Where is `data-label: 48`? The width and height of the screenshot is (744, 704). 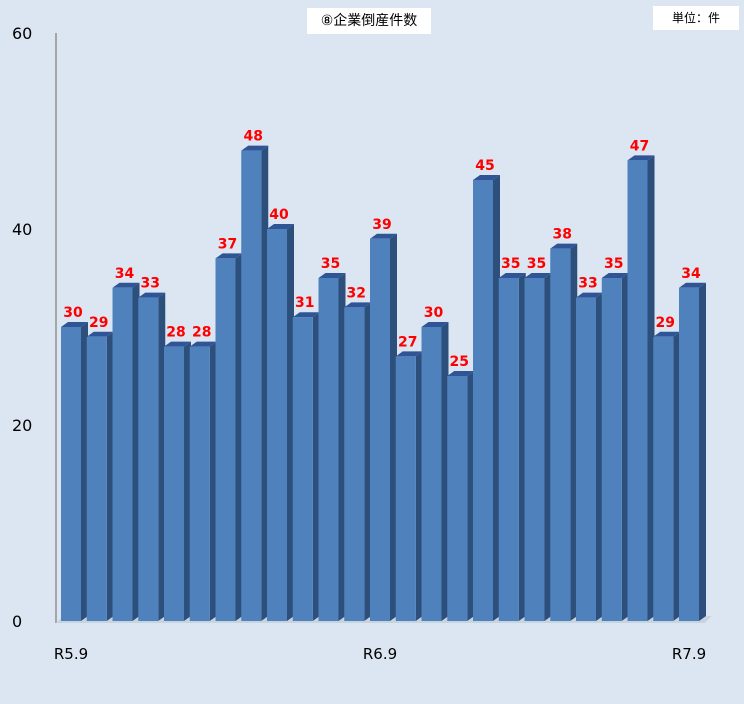
data-label: 48 is located at coordinates (253, 137).